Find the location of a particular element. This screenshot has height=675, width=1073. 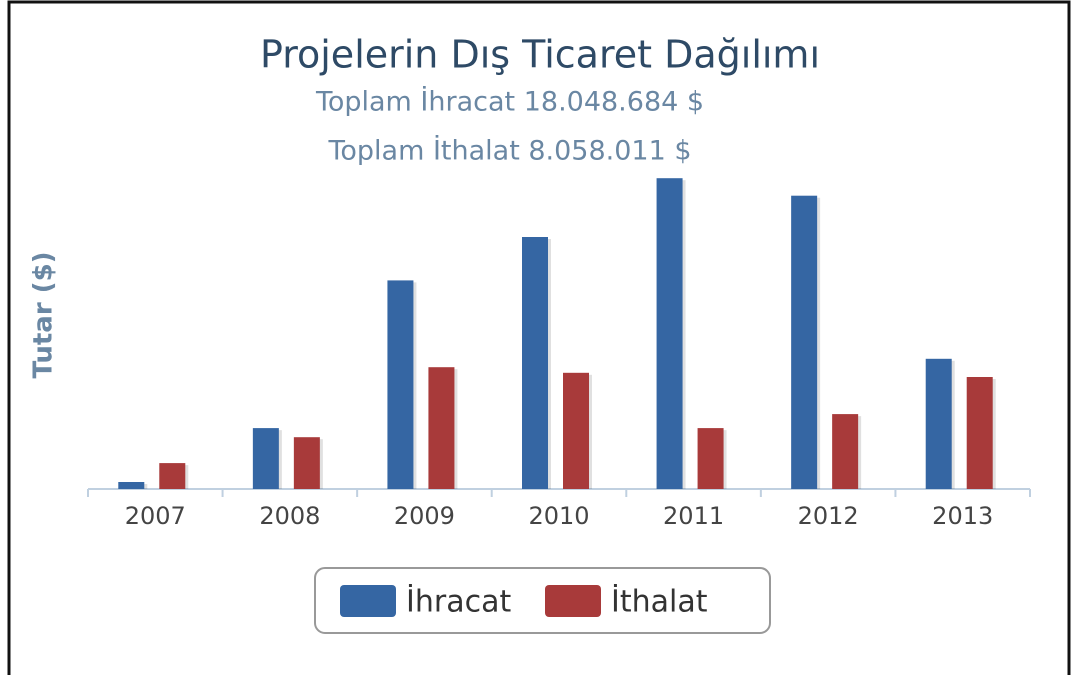

x-tick-label: 2011 is located at coordinates (693, 516).